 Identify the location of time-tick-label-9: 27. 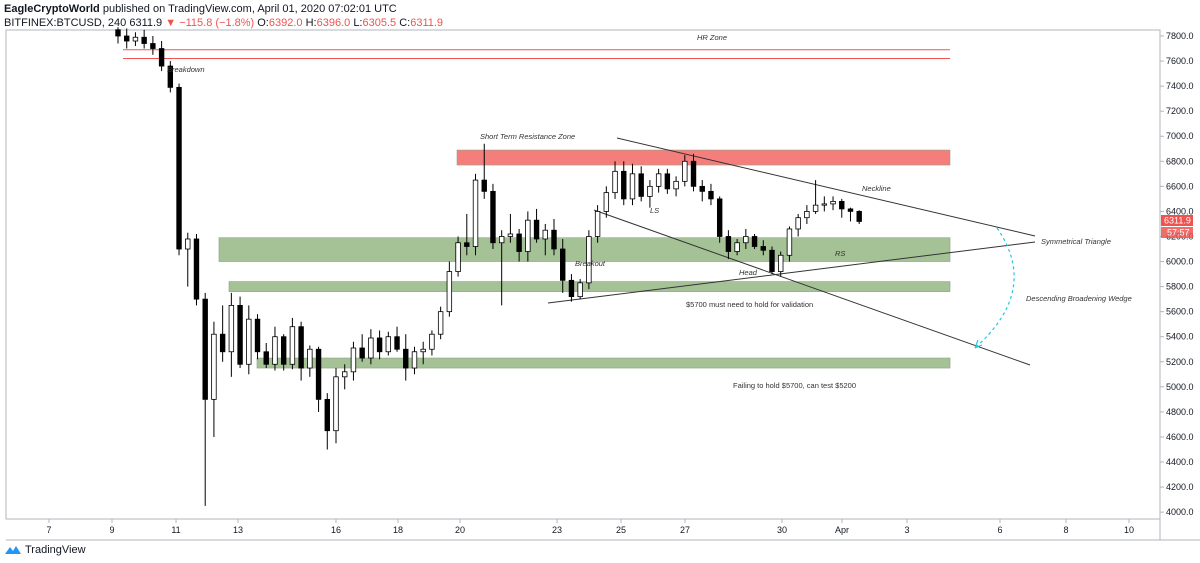
(685, 530).